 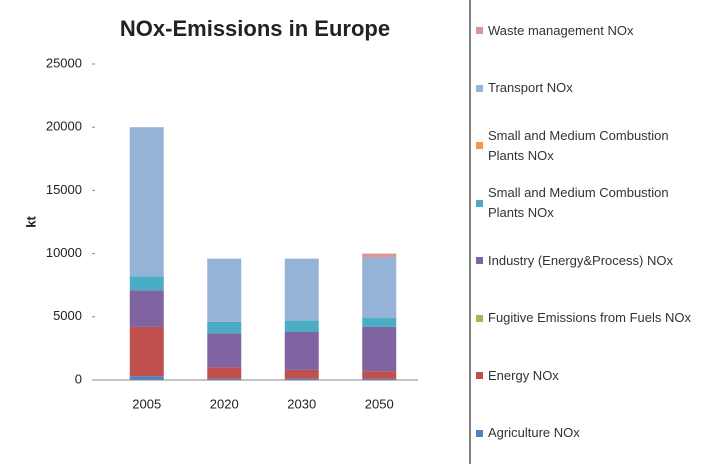 I want to click on y-tick-label: 5000, so click(x=67, y=315).